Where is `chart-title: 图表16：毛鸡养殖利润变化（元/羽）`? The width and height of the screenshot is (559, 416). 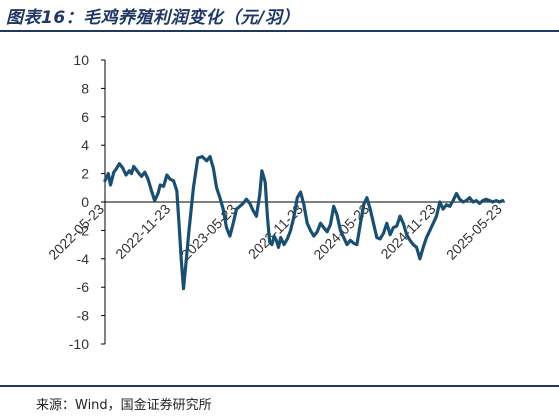 chart-title: 图表16：毛鸡养殖利润变化（元/羽） is located at coordinates (153, 18).